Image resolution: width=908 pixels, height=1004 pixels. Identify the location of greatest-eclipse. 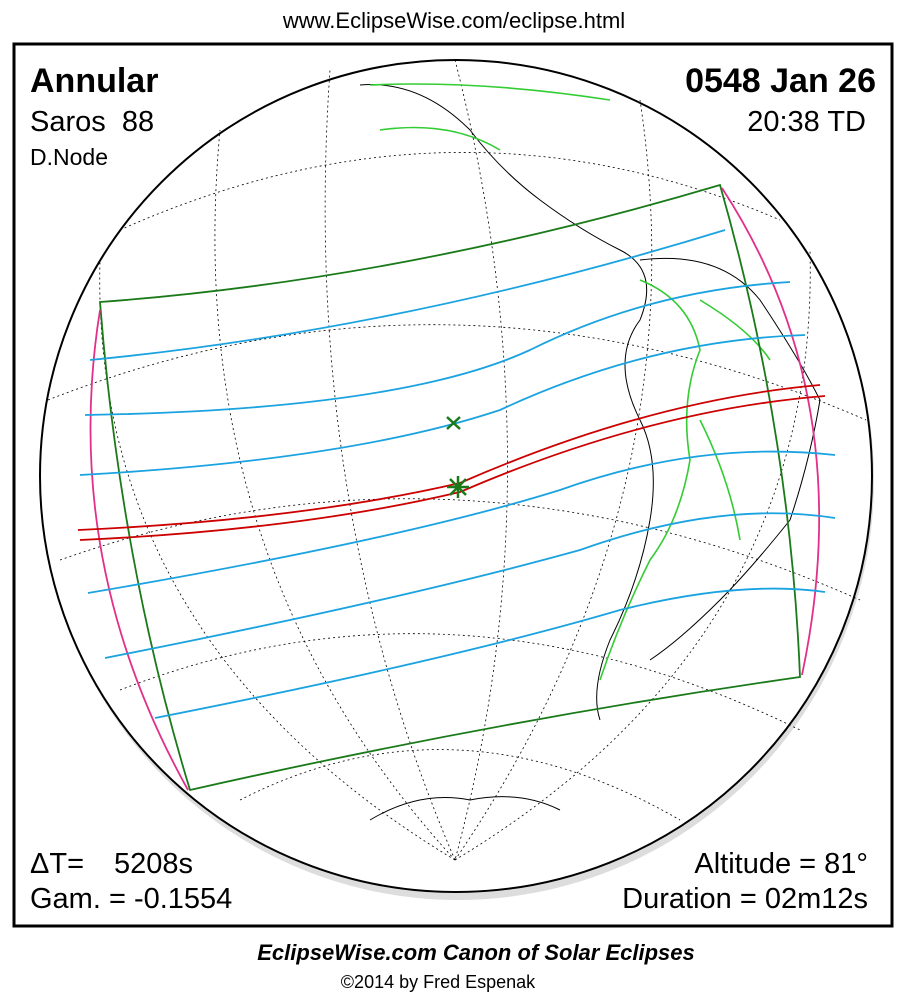
(458, 487).